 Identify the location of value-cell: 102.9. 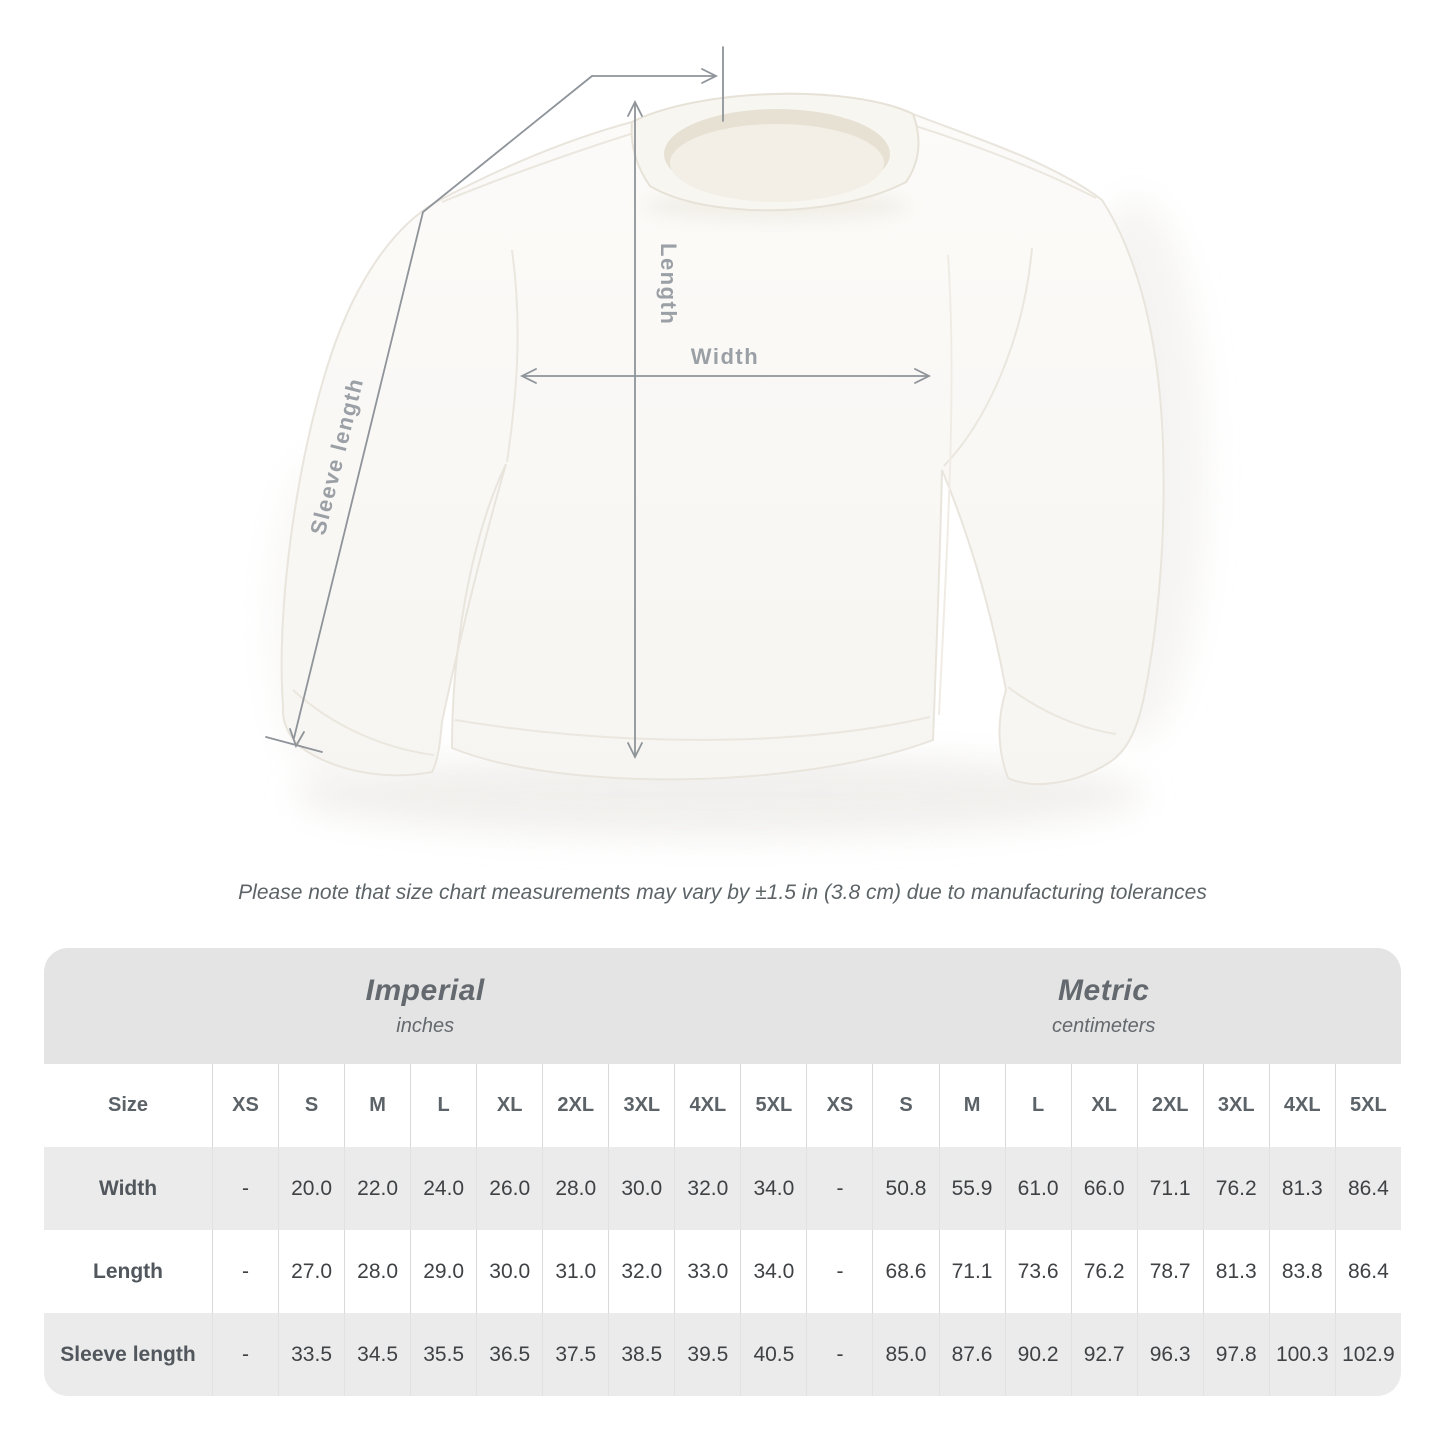
(1367, 1354).